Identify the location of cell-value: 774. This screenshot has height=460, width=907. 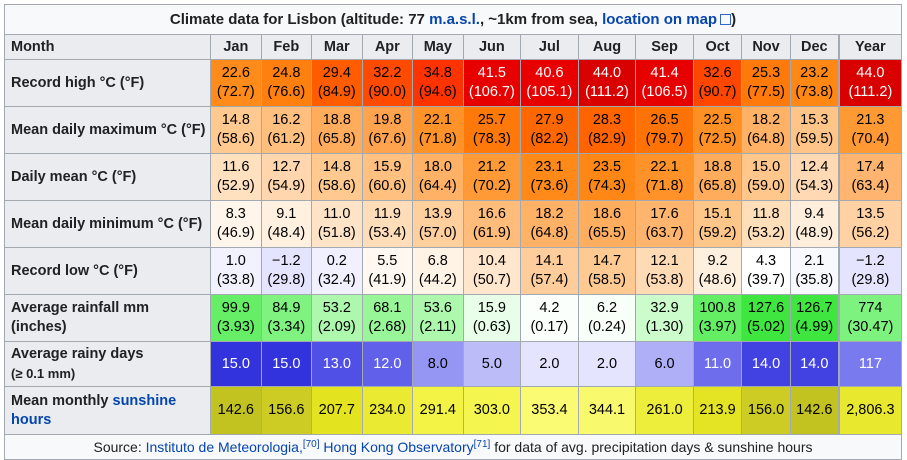
(870, 308).